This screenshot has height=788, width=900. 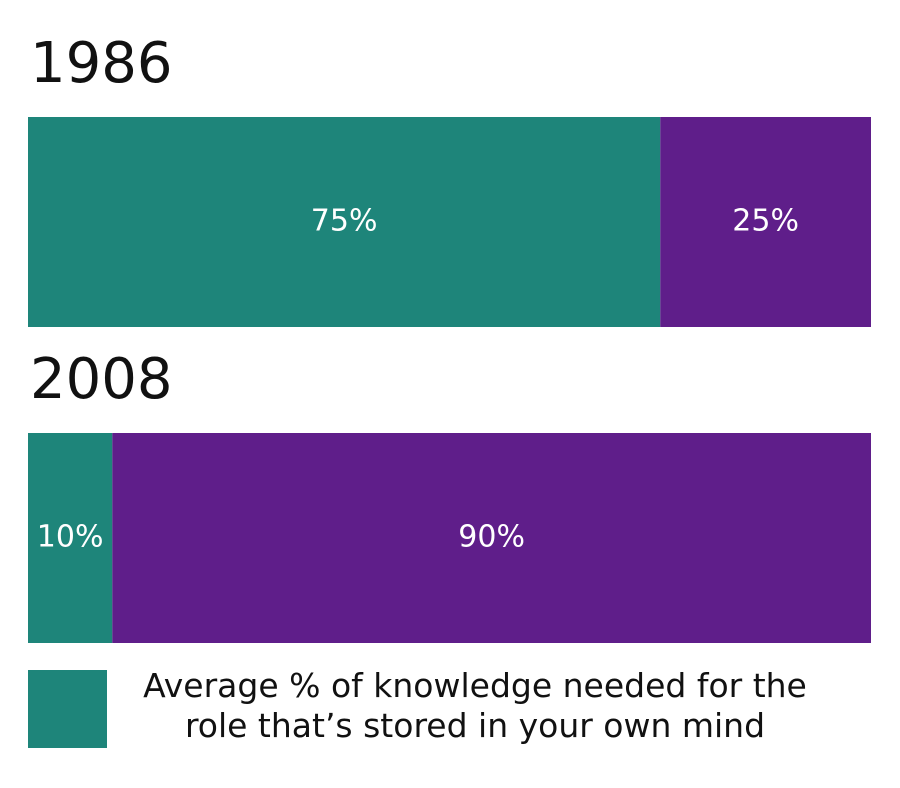 I want to click on value-label: 75%, so click(x=344, y=221).